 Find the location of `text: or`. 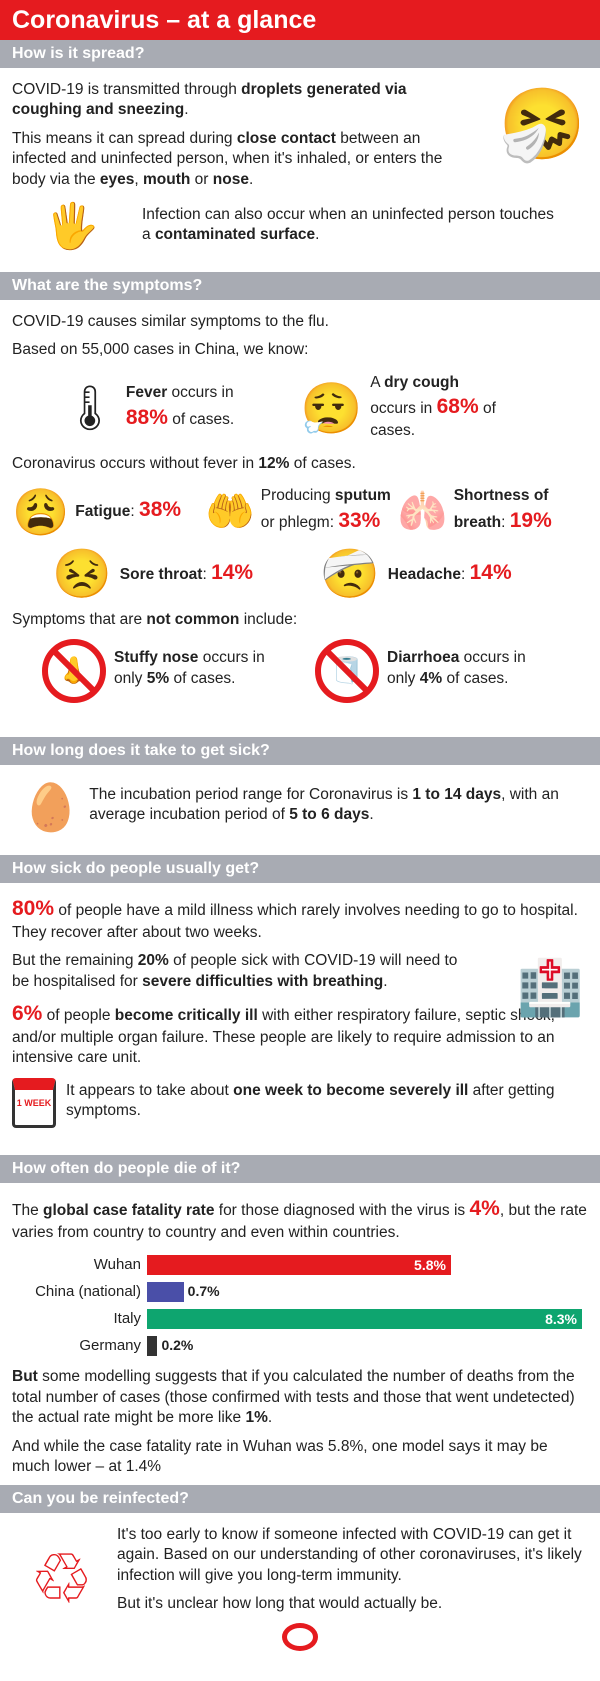

text: or is located at coordinates (201, 179).